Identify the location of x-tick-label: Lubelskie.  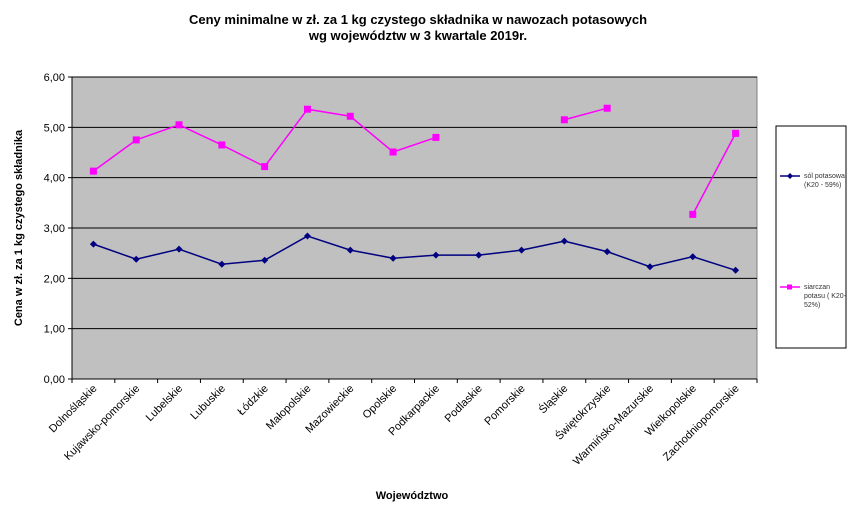
(164, 403).